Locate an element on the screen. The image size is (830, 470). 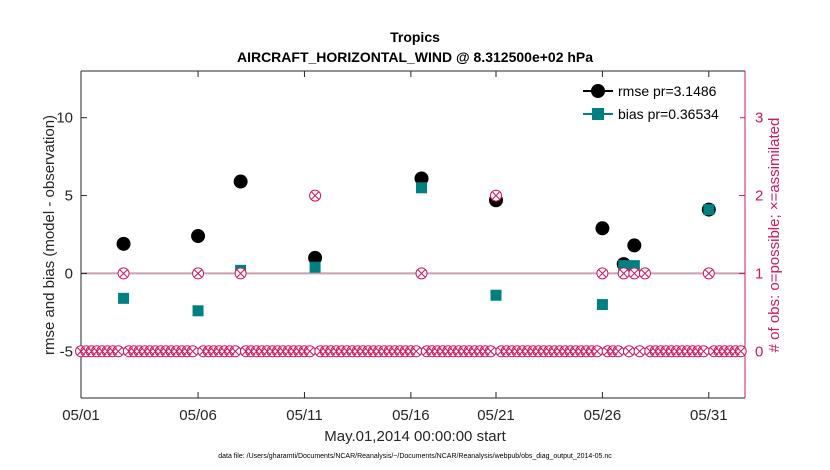
y2-tick-label: 1 is located at coordinates (759, 273).